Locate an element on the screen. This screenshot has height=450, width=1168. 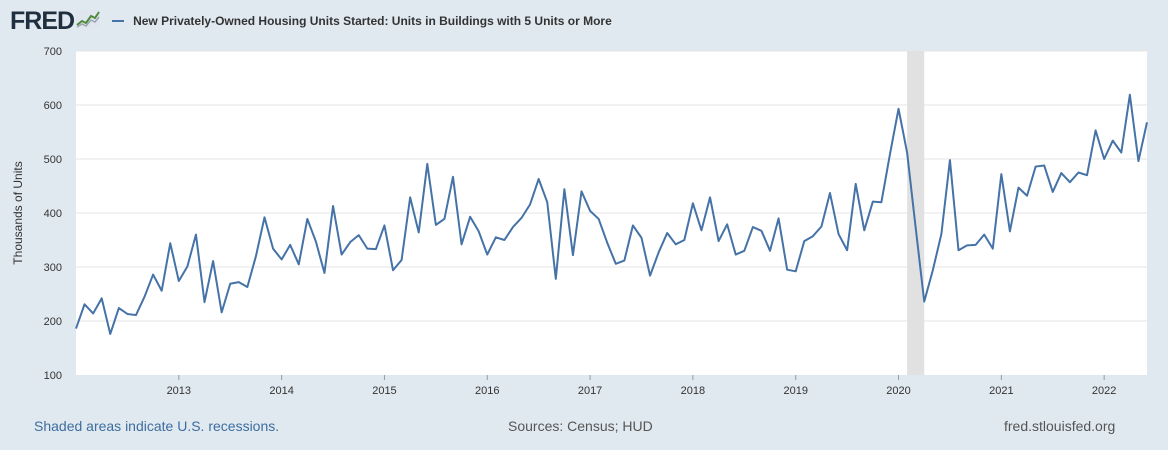
x-tick-label: 2015 is located at coordinates (384, 391).